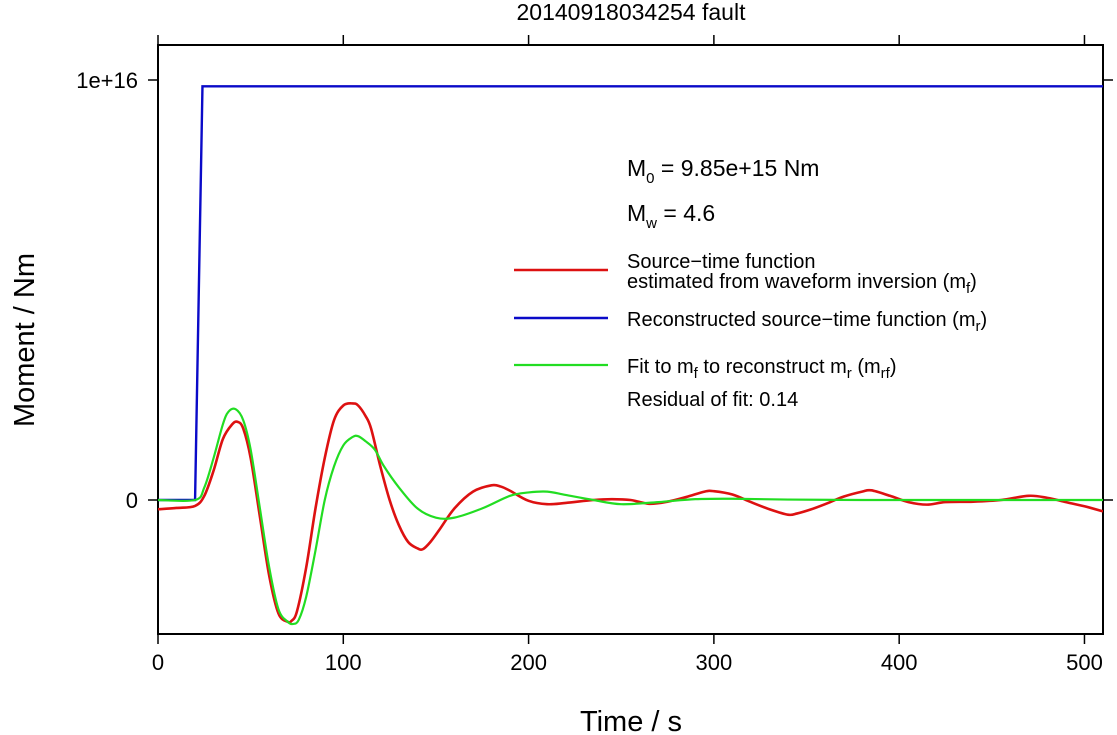  Describe the element at coordinates (528, 662) in the screenshot. I see `x-tick-label: 200` at that location.